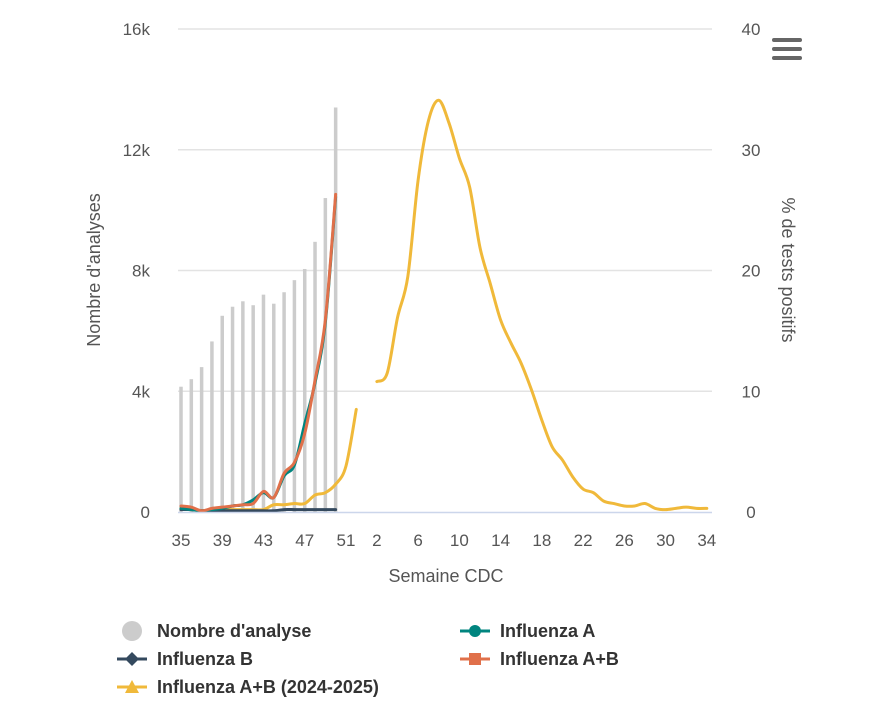 The image size is (880, 712). Describe the element at coordinates (137, 29) in the screenshot. I see `y-left-tick-label: 16k` at that location.